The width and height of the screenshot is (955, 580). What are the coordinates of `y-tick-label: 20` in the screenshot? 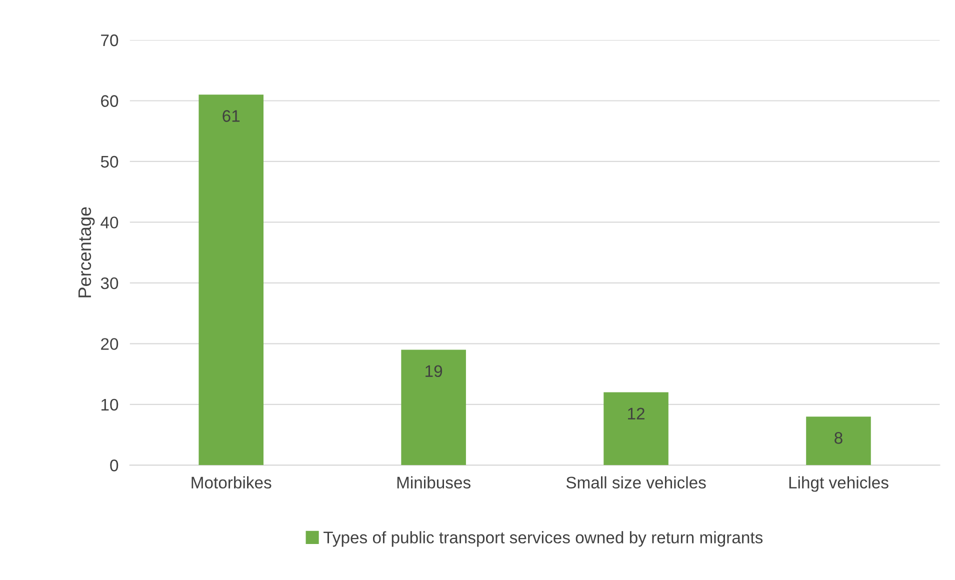 It's located at (109, 344).